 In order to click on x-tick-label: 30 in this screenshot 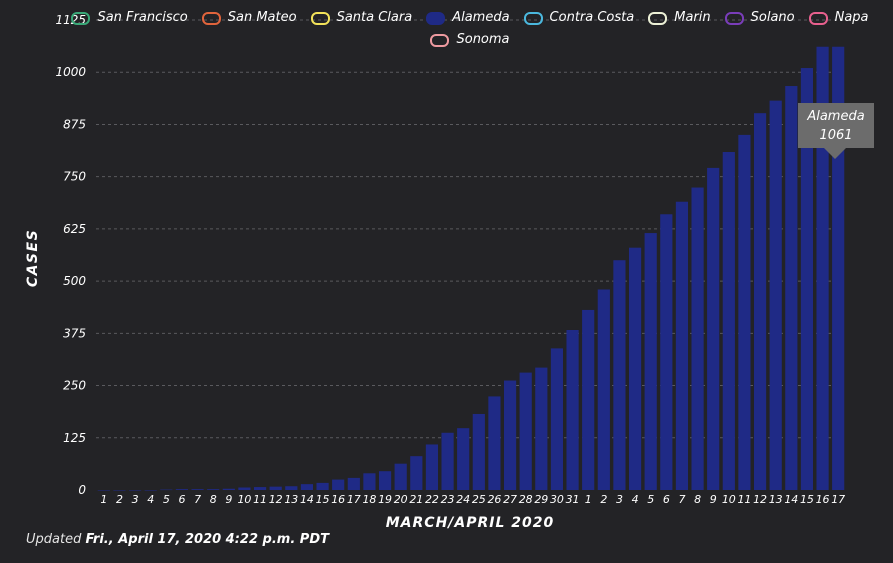, I will do `click(557, 499)`.